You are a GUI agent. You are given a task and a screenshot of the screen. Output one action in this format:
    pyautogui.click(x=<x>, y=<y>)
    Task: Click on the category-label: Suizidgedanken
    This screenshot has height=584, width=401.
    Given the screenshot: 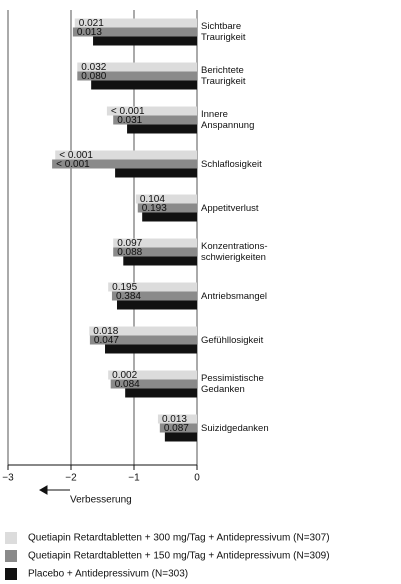 What is the action you would take?
    pyautogui.click(x=235, y=428)
    